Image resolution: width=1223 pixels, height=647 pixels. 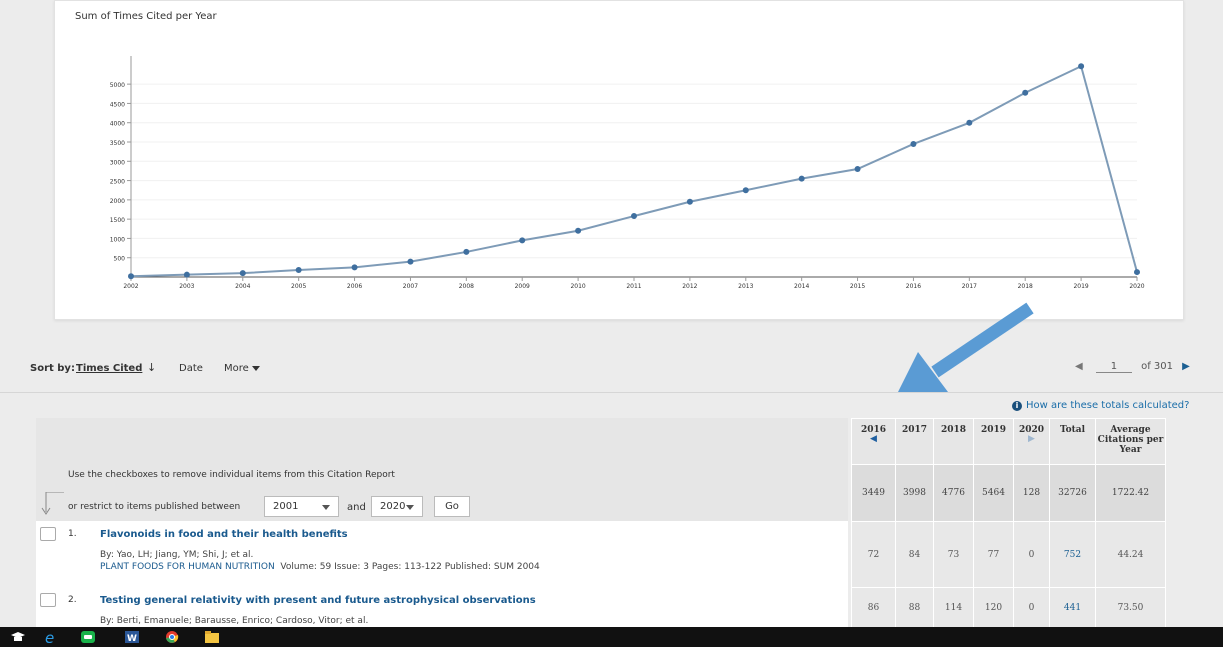 What do you see at coordinates (88, 637) in the screenshot?
I see `line-app-icon` at bounding box center [88, 637].